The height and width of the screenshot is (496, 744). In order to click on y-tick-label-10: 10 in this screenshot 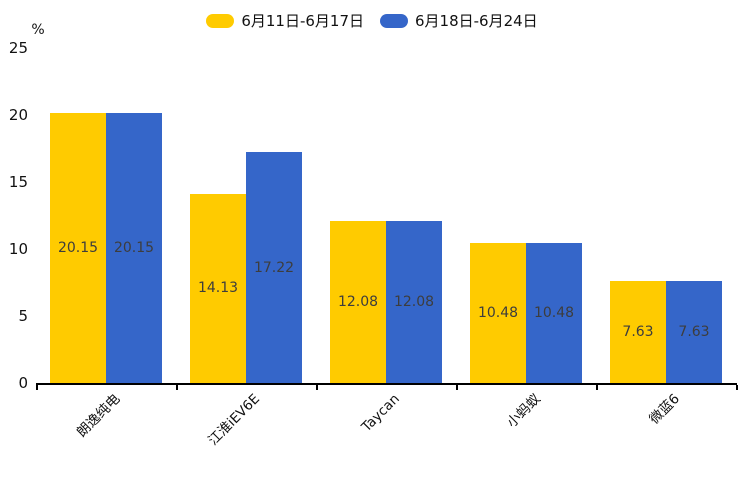, I will do `click(18, 249)`.